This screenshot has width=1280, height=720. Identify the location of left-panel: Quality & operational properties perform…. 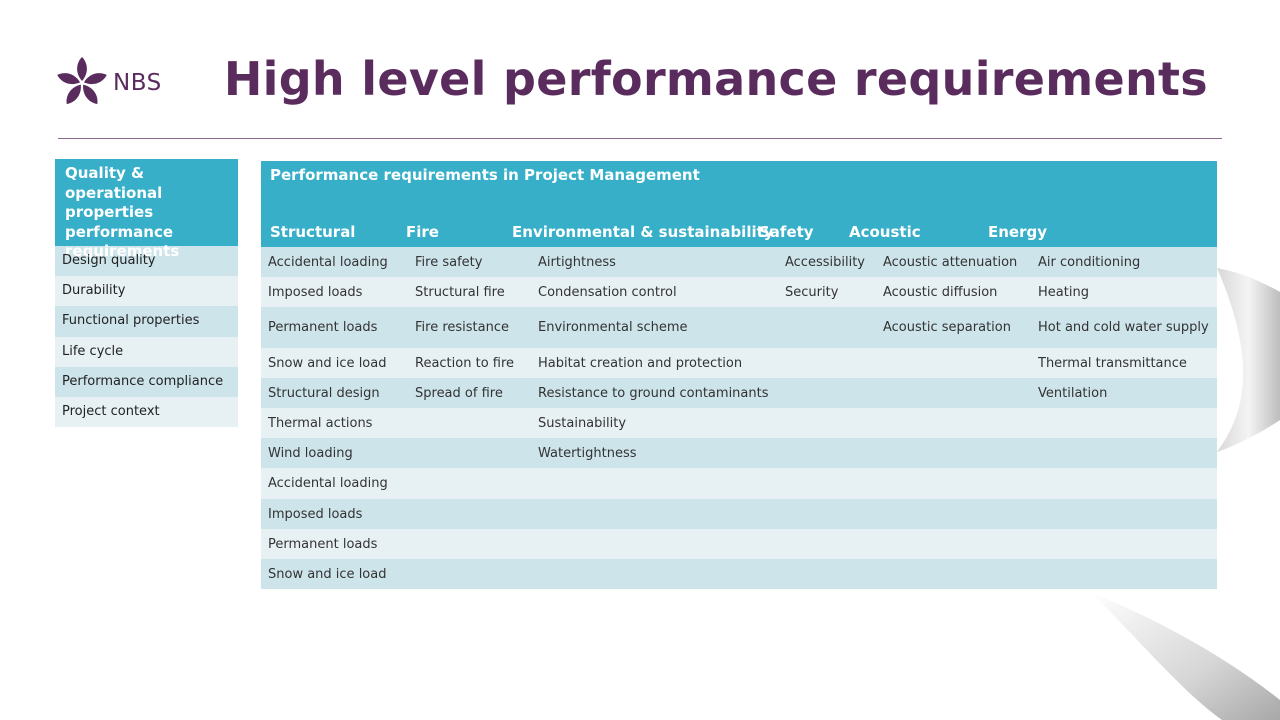
(146, 293).